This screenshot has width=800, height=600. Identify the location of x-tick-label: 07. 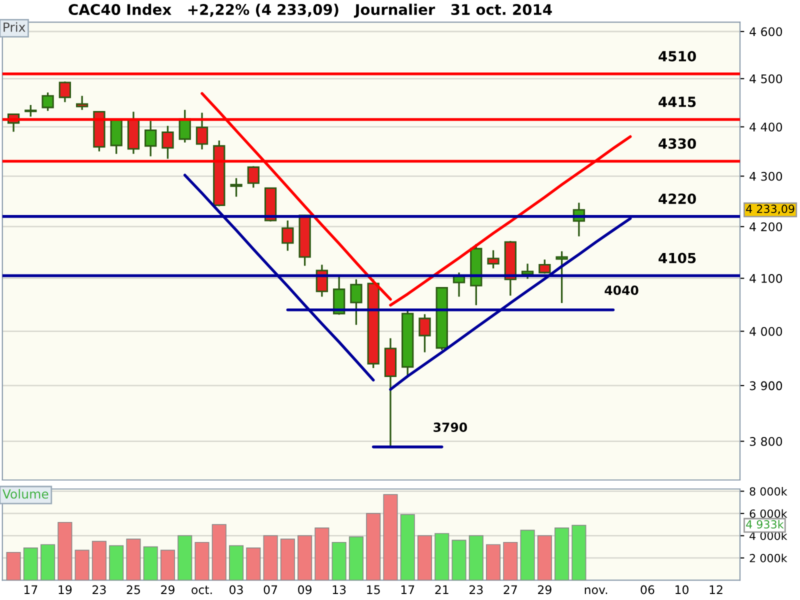
(271, 589).